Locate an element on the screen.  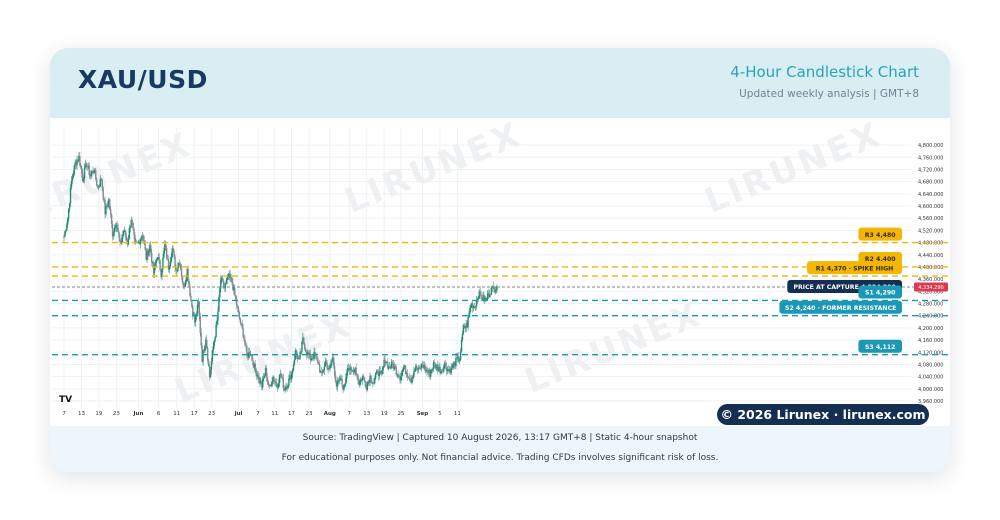
svg-text: PRICE AT CAPTURE 4,334.290 is located at coordinates (844, 287).